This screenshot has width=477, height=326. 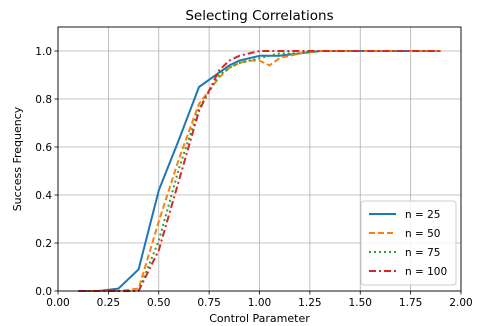 What do you see at coordinates (410, 303) in the screenshot?
I see `x-tick-label: 1.75` at bounding box center [410, 303].